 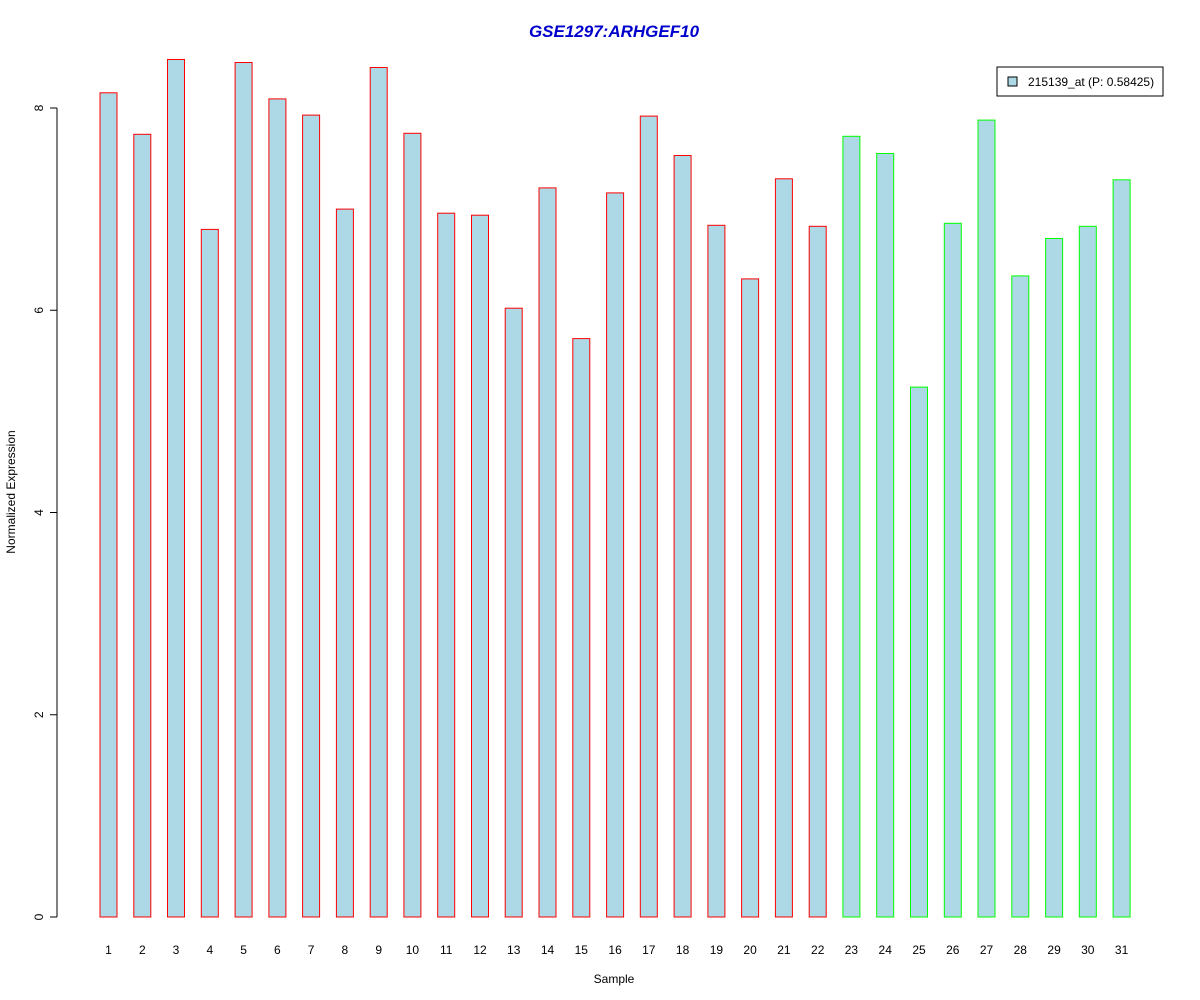 What do you see at coordinates (750, 950) in the screenshot?
I see `x-tick-label: 20` at bounding box center [750, 950].